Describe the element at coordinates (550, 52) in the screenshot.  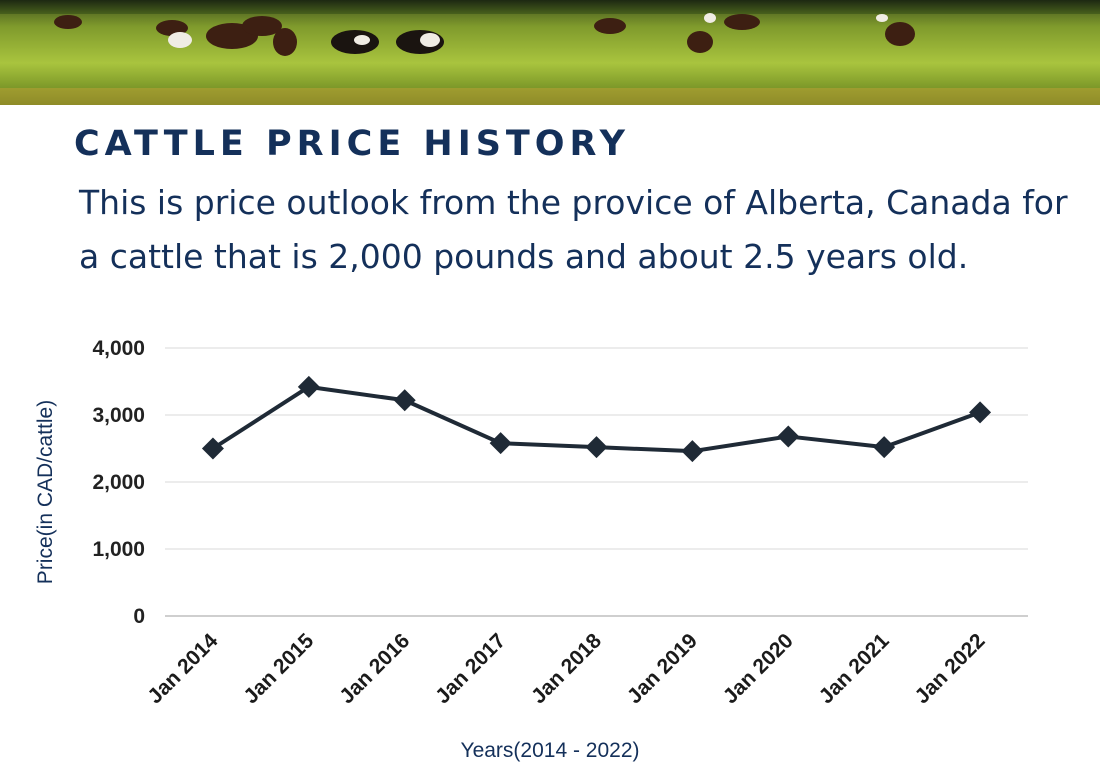
I see `banner-image` at that location.